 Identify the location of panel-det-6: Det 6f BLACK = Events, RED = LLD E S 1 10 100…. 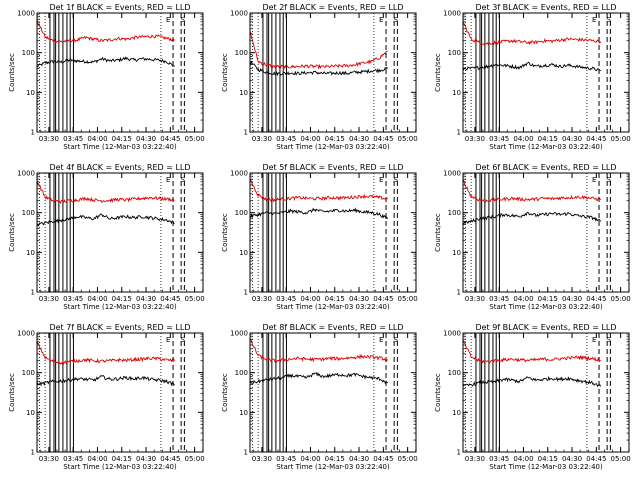
(532, 237).